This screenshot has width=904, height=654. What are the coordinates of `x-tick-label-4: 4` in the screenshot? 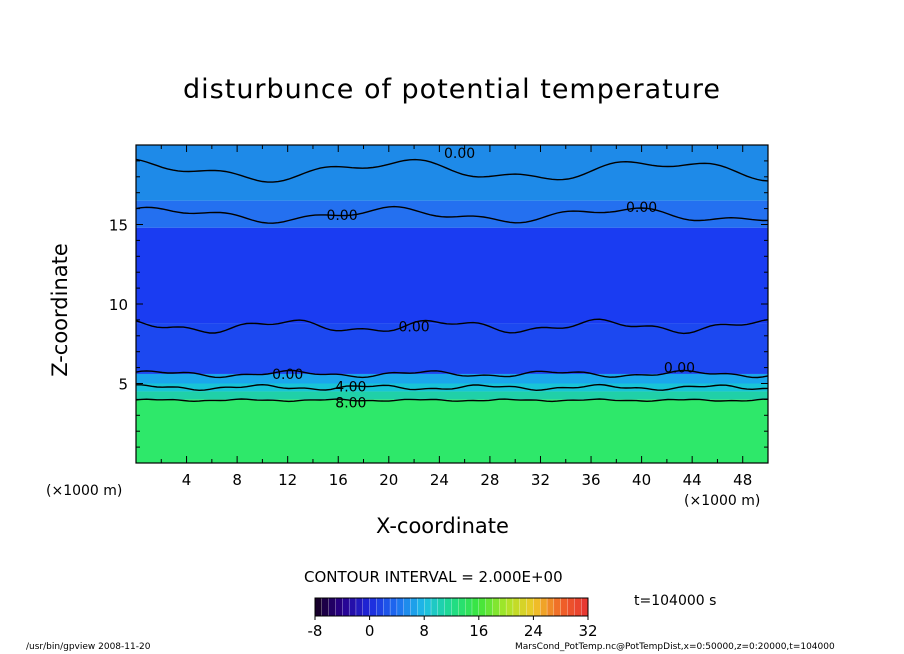 It's located at (187, 480).